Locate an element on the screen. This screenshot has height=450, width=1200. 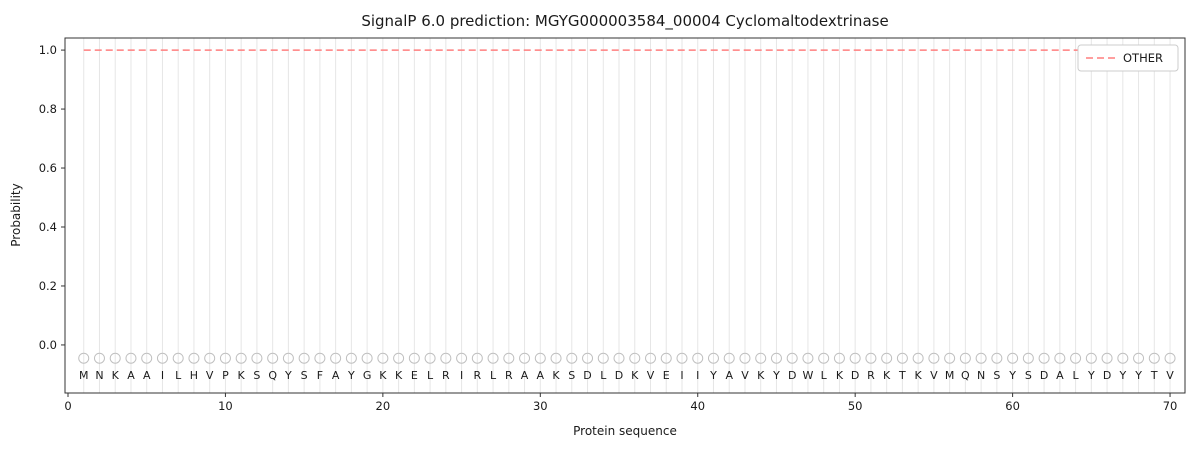
legend-box is located at coordinates (1128, 58).